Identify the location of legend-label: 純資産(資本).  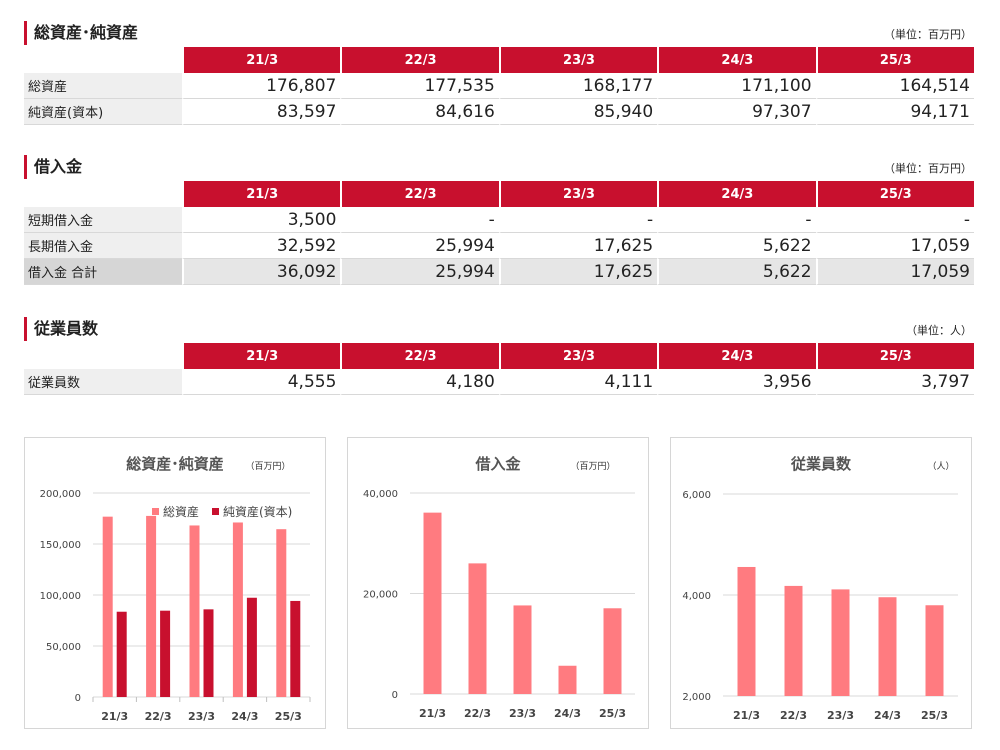
(257, 511).